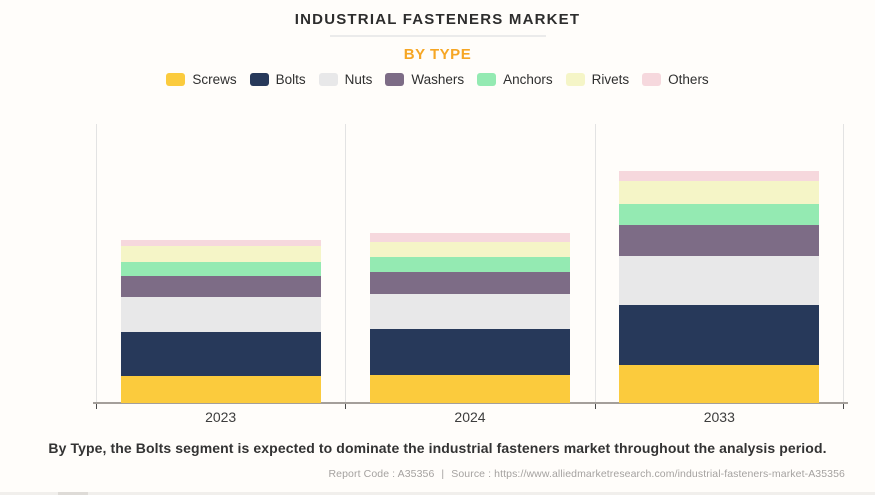  What do you see at coordinates (221, 243) in the screenshot?
I see `bar-segment-2023-others` at bounding box center [221, 243].